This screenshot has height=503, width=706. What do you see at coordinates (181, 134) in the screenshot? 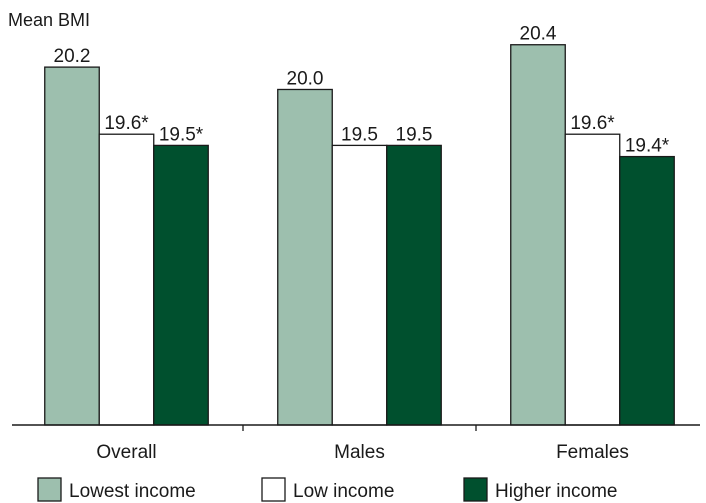
I see `data-label-overall-higher-income: 19.5*` at bounding box center [181, 134].